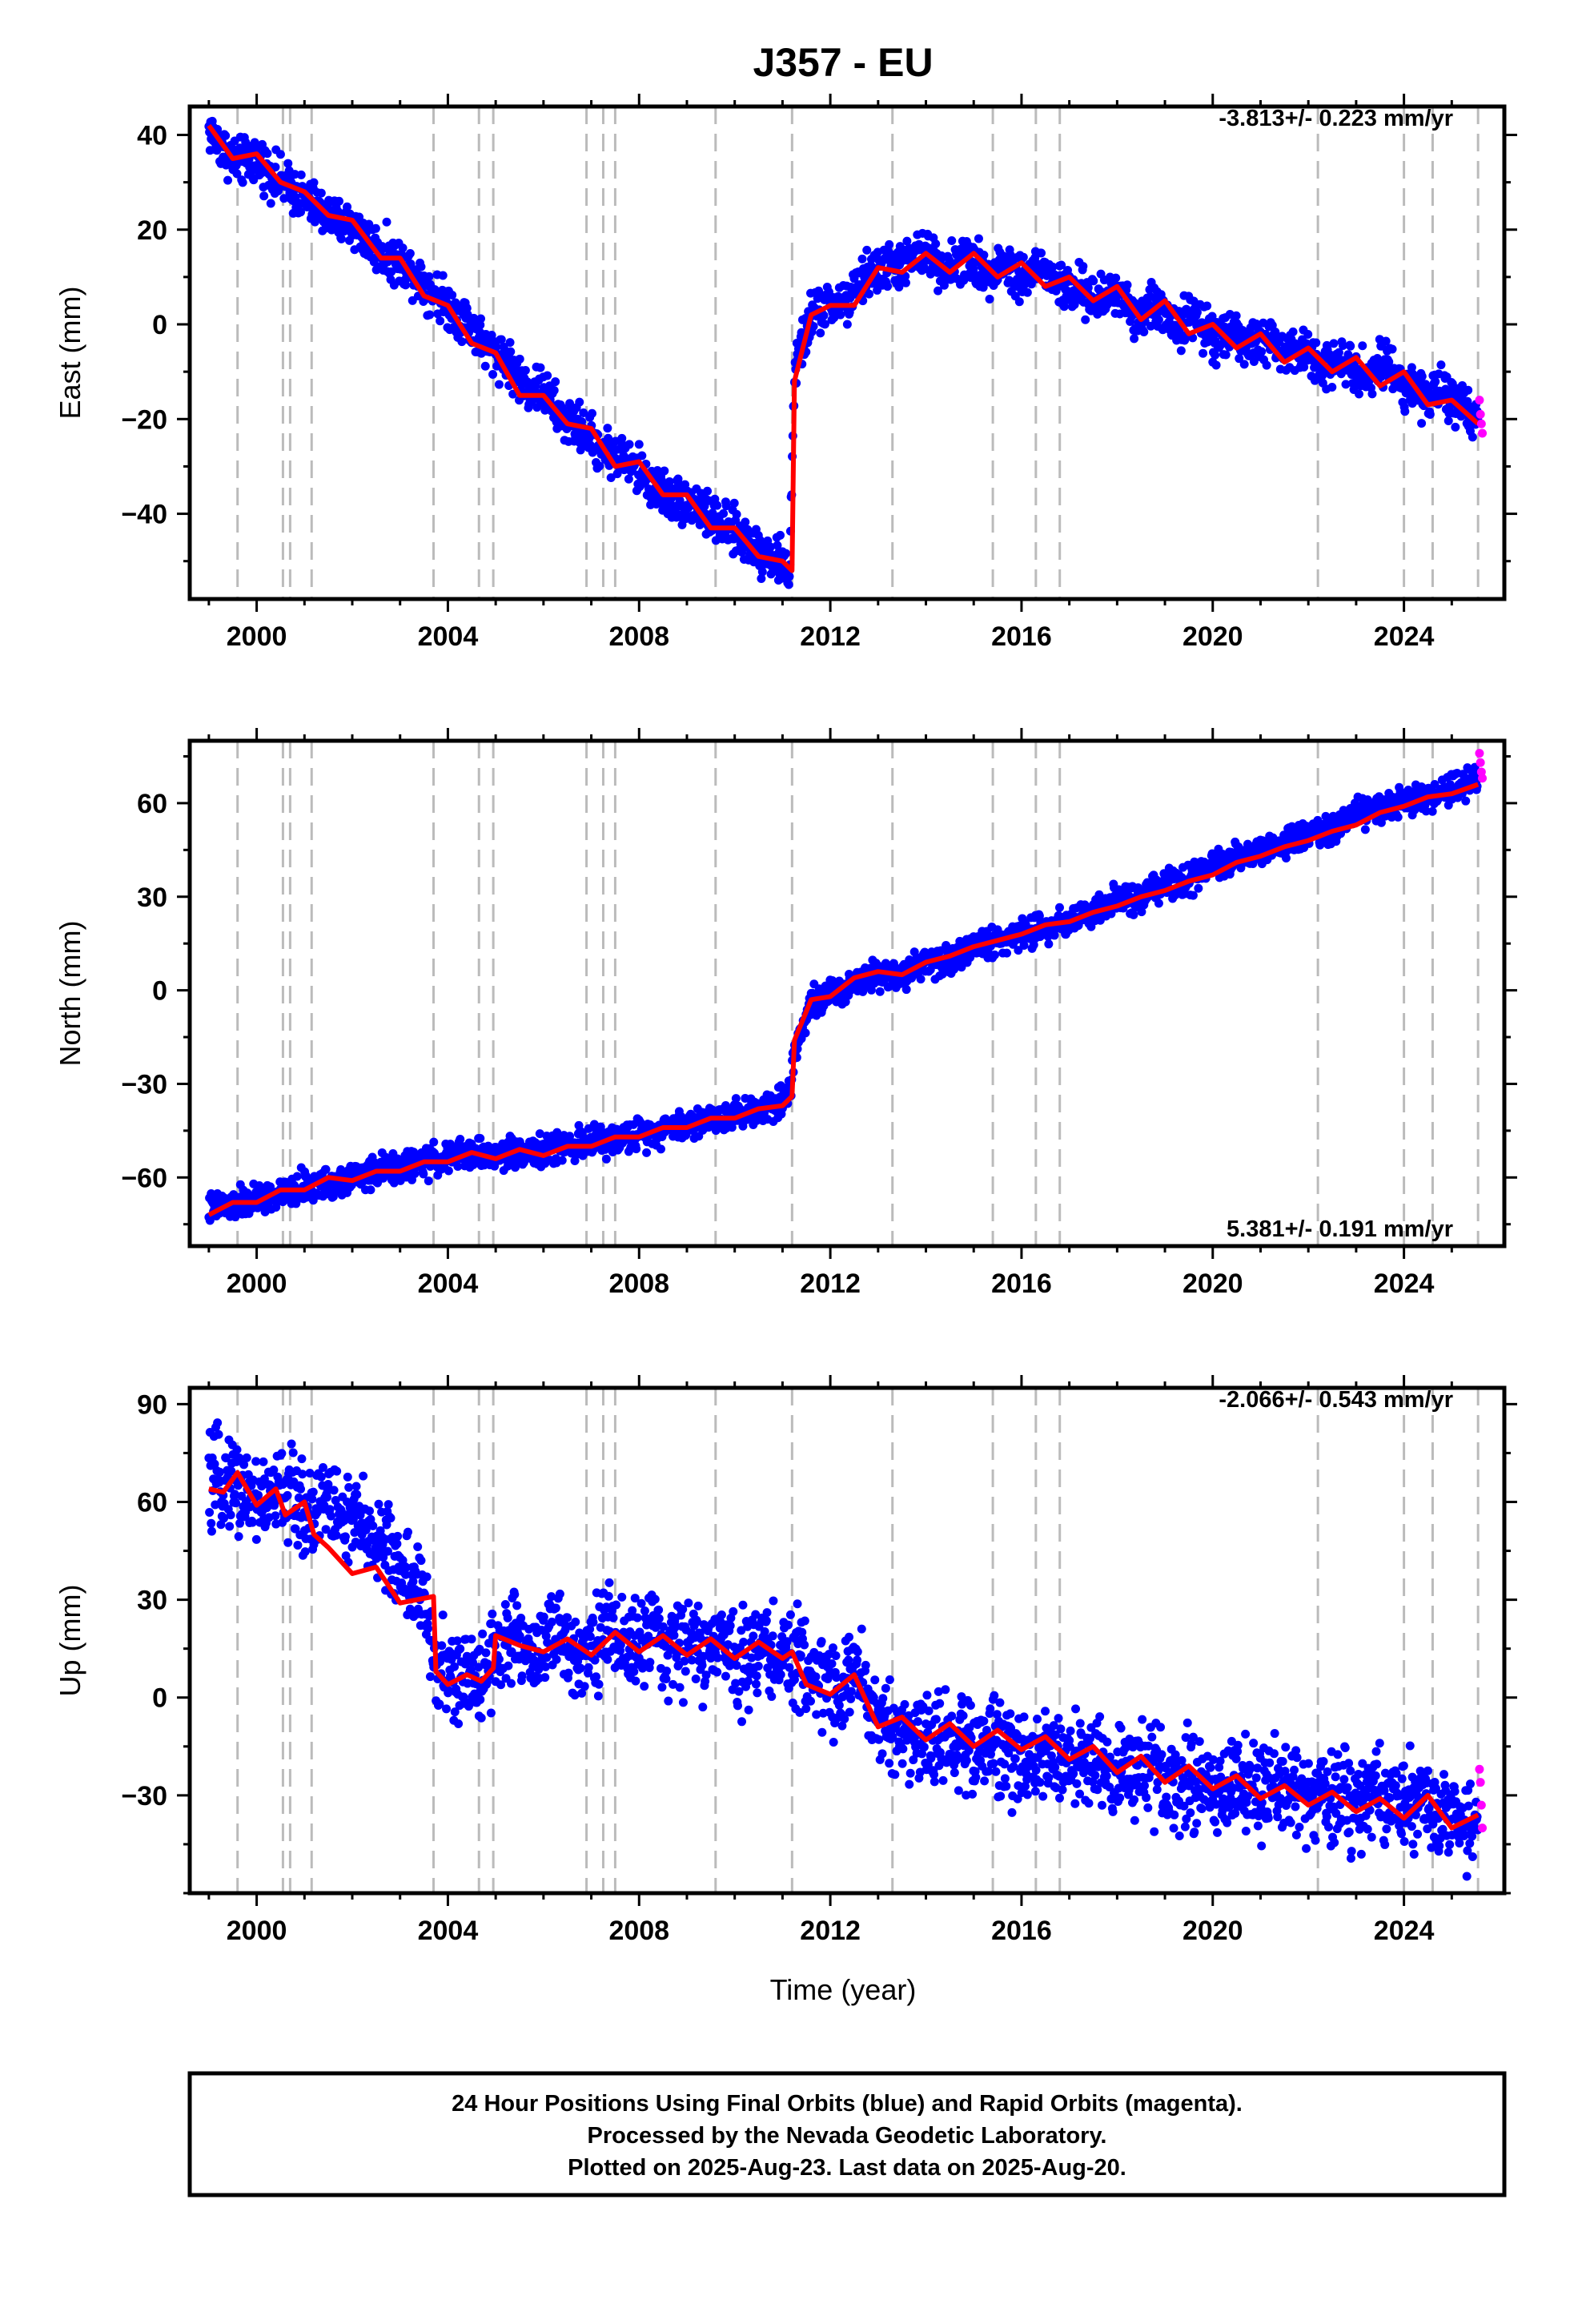  I want to click on north-y-tick-label: −30, so click(144, 1084).